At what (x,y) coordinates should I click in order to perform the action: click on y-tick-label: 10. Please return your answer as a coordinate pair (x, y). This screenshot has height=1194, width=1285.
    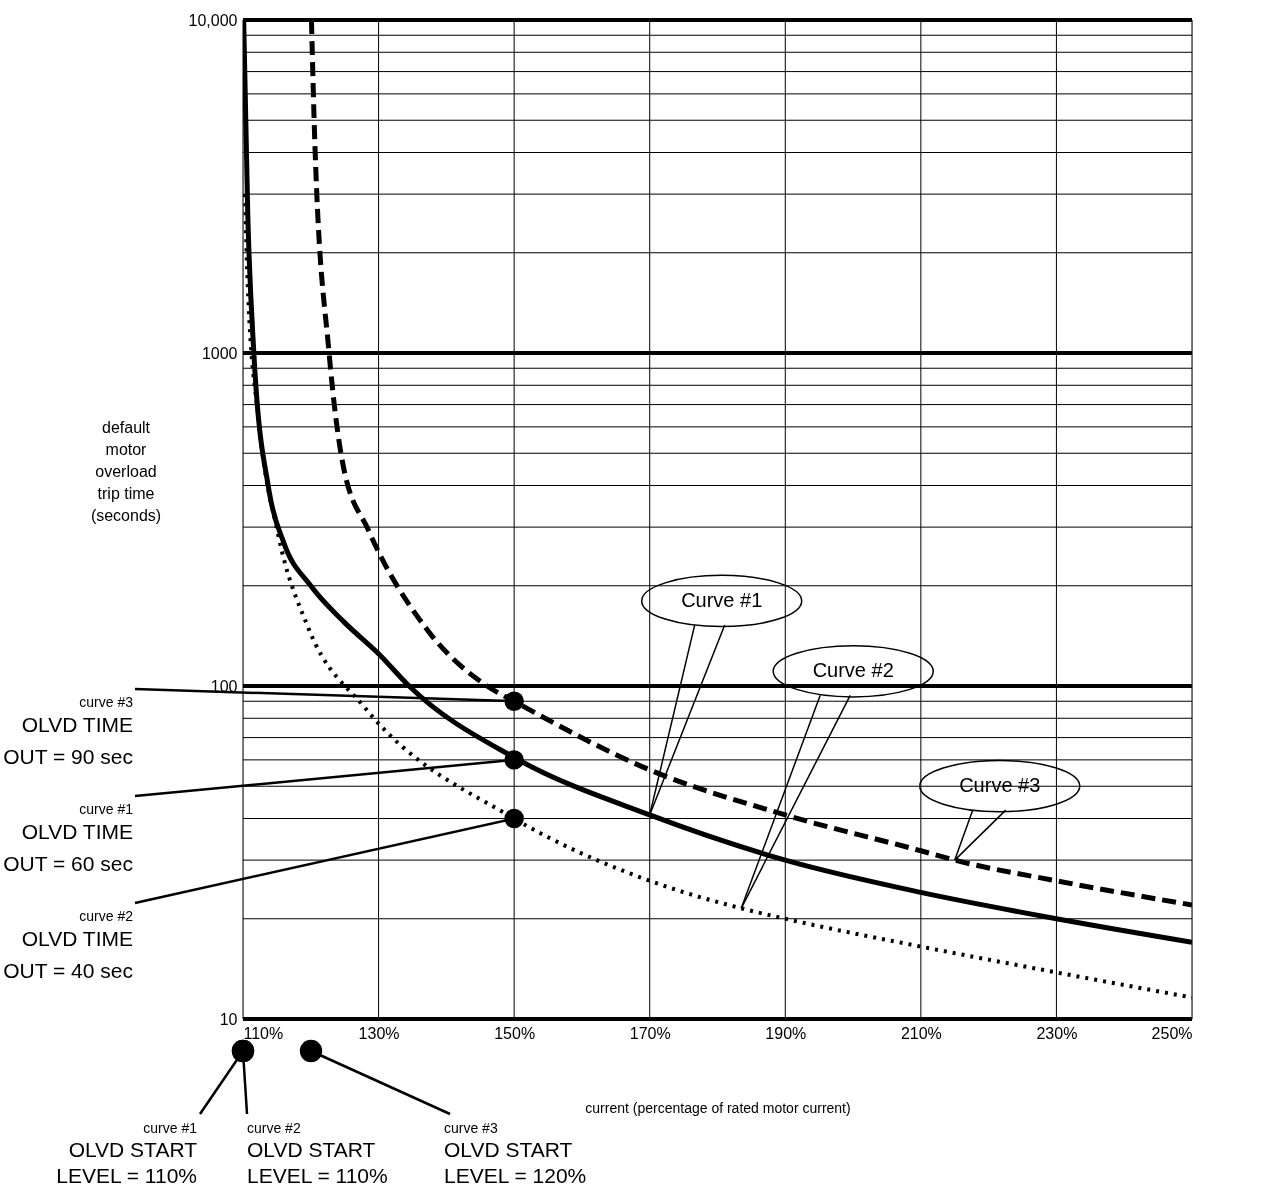
    Looking at the image, I should click on (228, 1019).